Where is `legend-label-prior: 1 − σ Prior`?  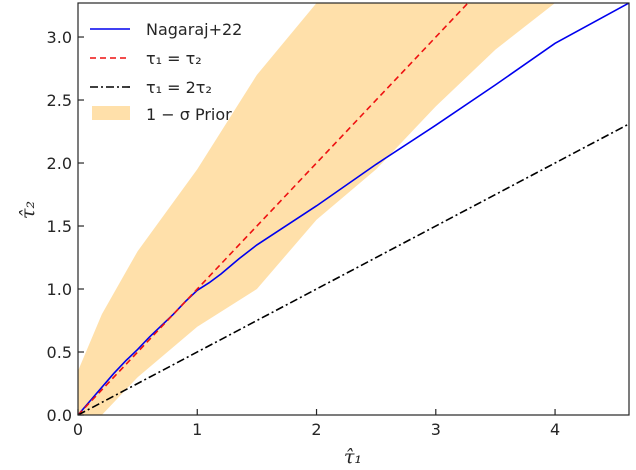
legend-label-prior: 1 − σ Prior is located at coordinates (189, 114).